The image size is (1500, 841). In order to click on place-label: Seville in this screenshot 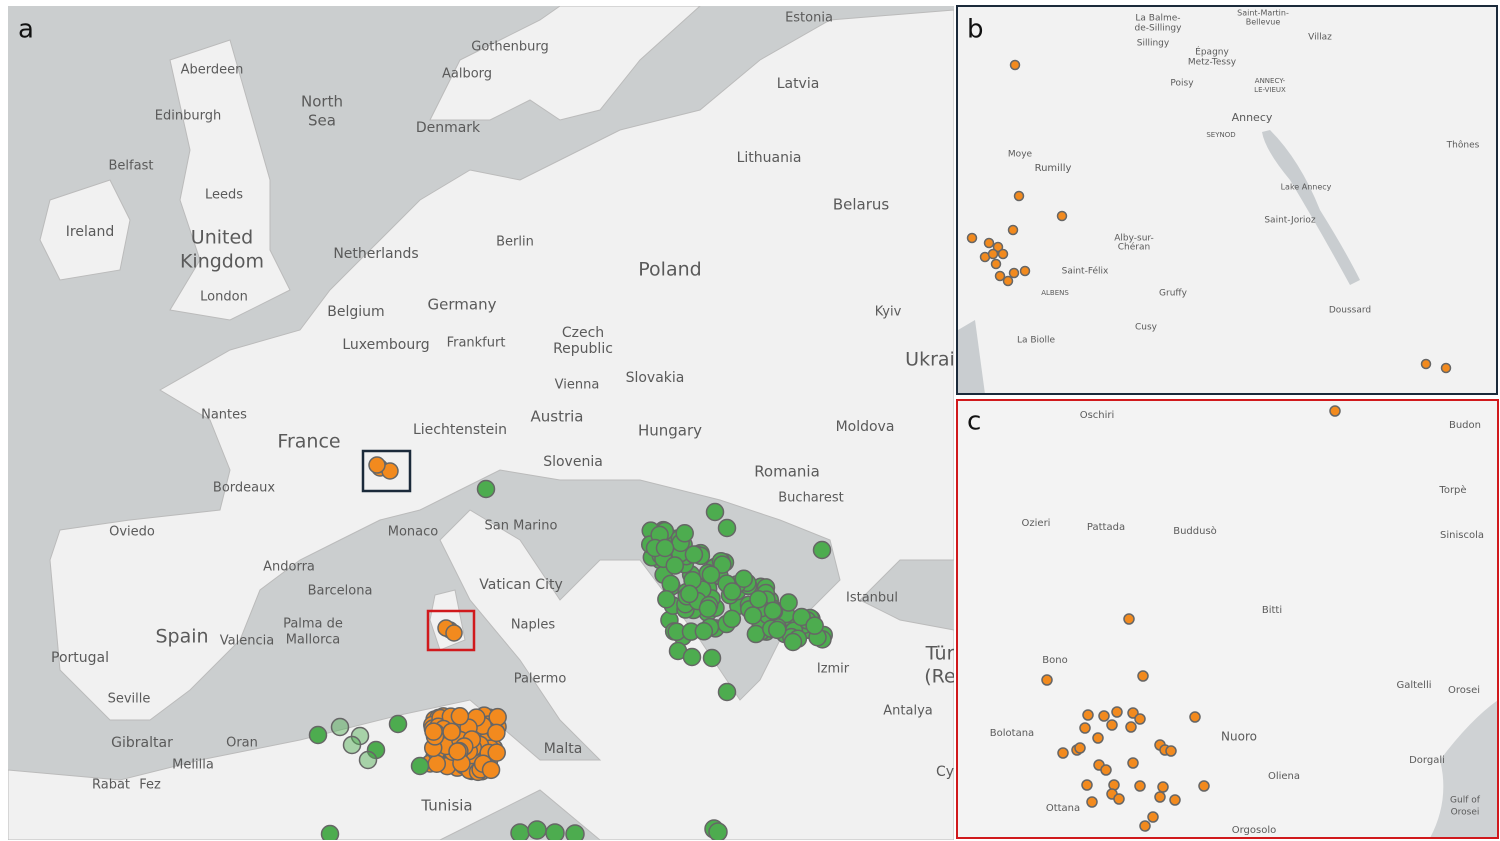, I will do `click(129, 699)`.